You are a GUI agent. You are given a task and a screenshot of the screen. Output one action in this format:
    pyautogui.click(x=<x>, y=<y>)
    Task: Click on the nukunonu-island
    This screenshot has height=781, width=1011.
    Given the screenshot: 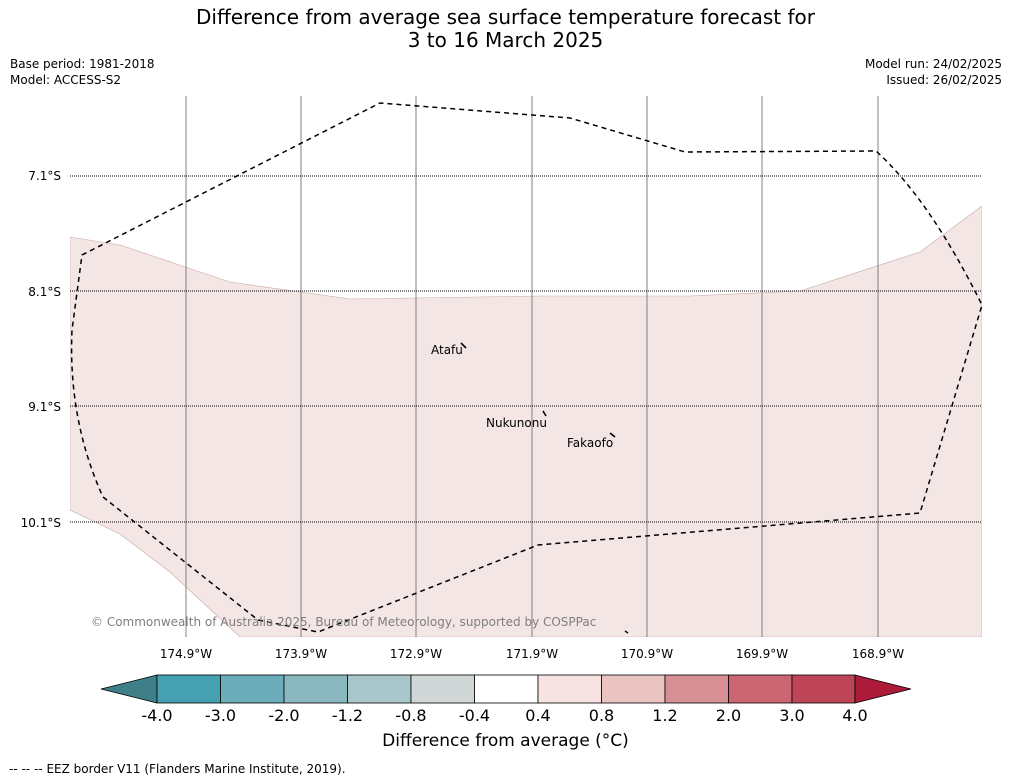 What is the action you would take?
    pyautogui.click(x=544, y=413)
    